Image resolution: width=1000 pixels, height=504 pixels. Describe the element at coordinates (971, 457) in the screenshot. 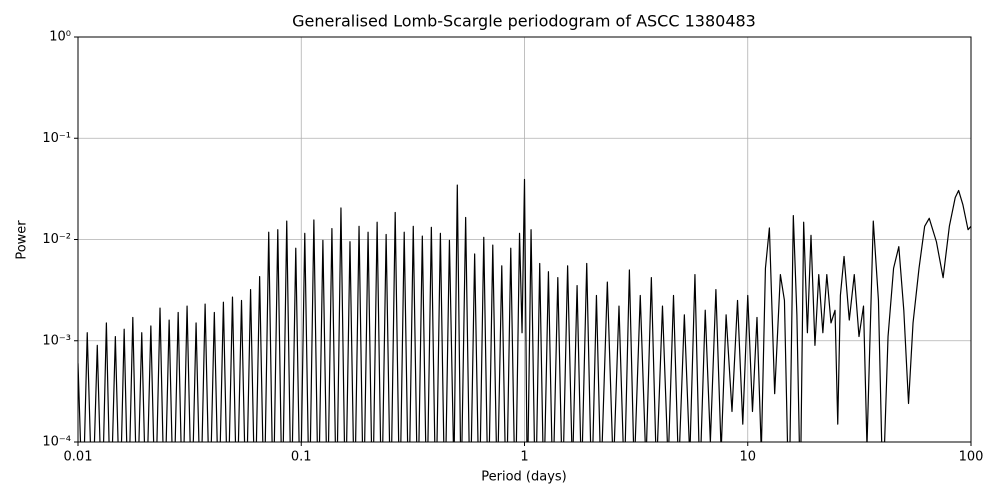

I see `x-tick-label: 100` at that location.